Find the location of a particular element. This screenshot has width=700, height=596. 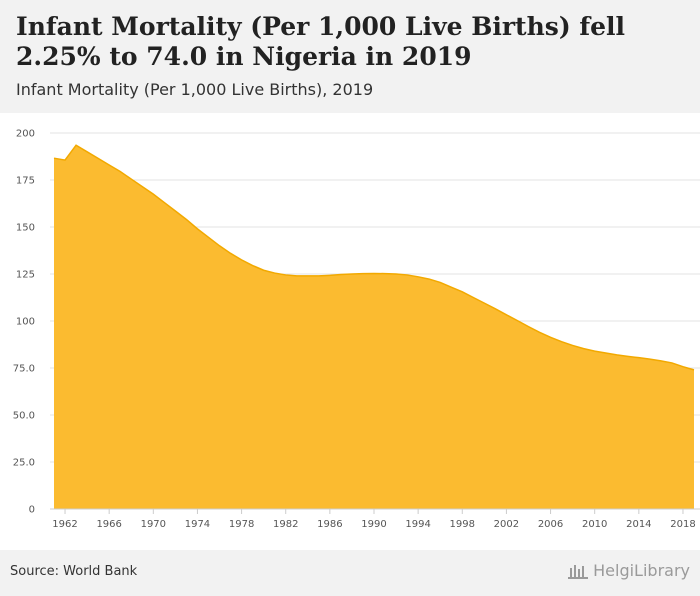

brand-name: HelgiLibrary is located at coordinates (641, 570).